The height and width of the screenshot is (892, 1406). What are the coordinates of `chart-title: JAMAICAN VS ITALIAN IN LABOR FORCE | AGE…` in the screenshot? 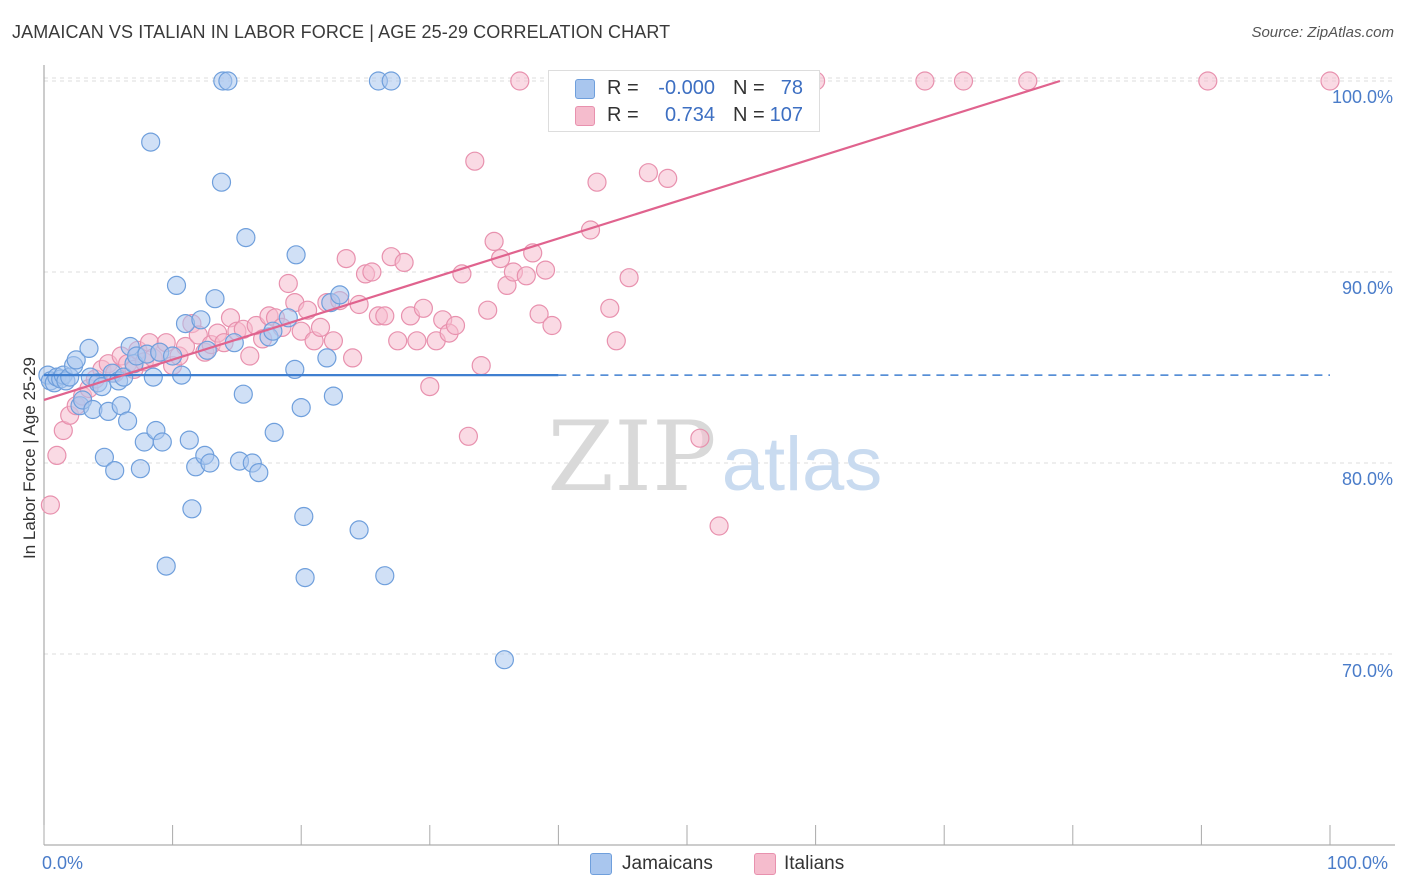 It's located at (341, 32).